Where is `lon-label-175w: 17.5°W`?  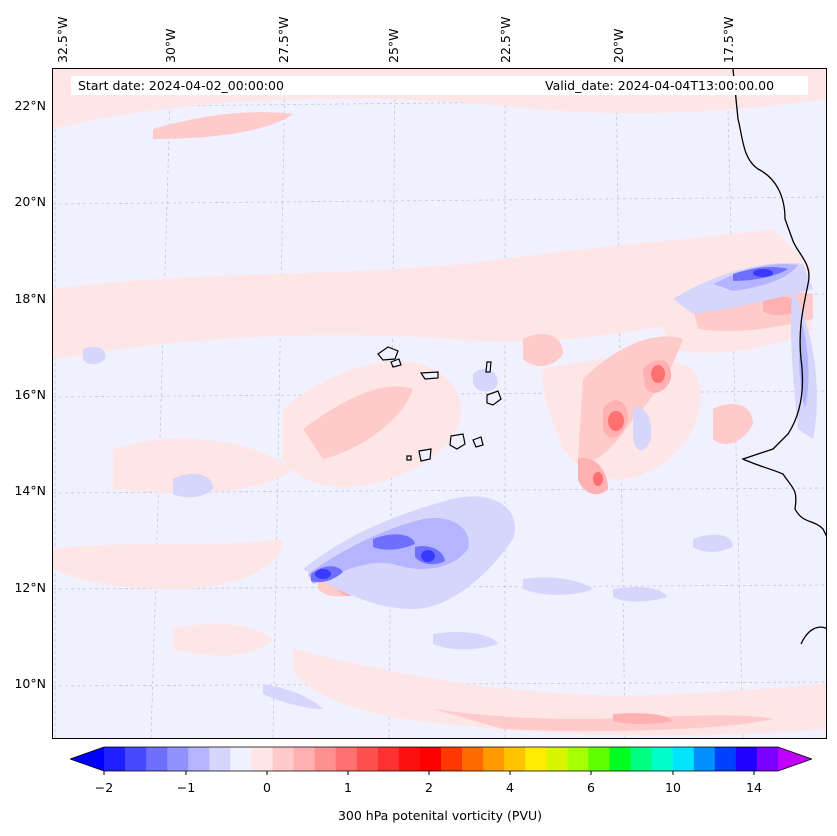
lon-label-175w: 17.5°W is located at coordinates (728, 39).